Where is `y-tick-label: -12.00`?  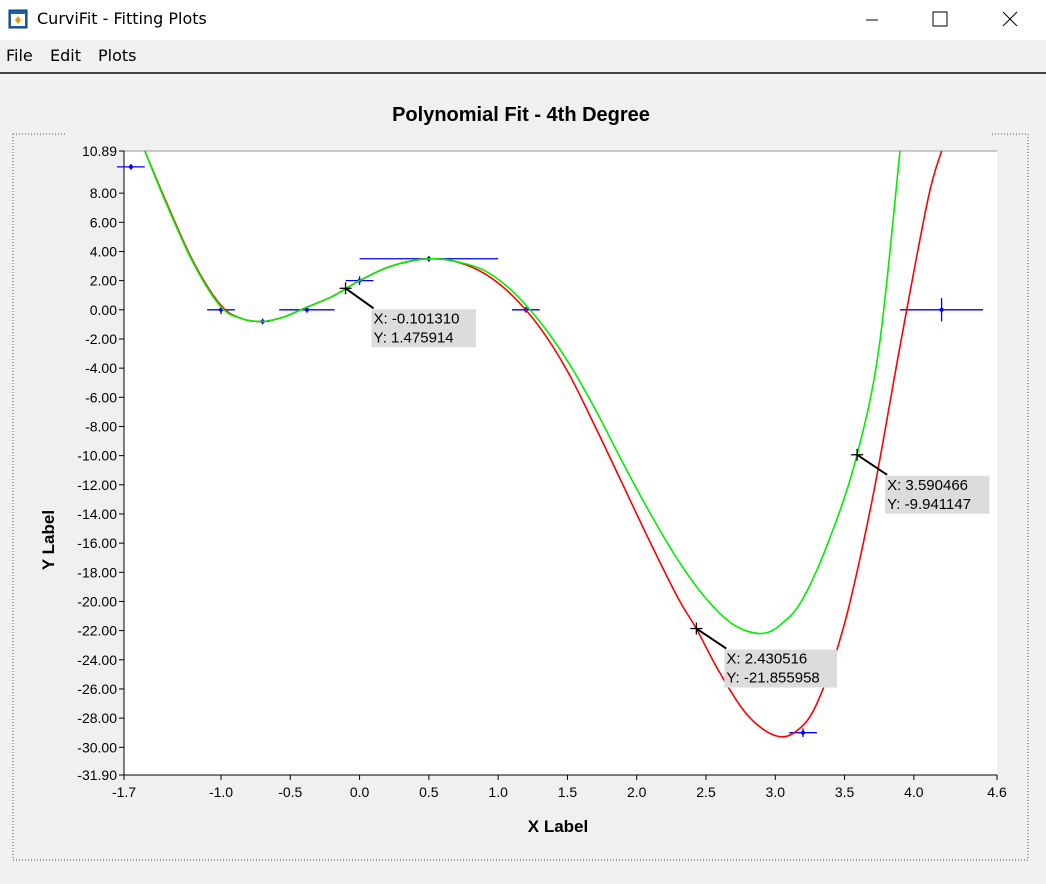
y-tick-label: -12.00 is located at coordinates (97, 485).